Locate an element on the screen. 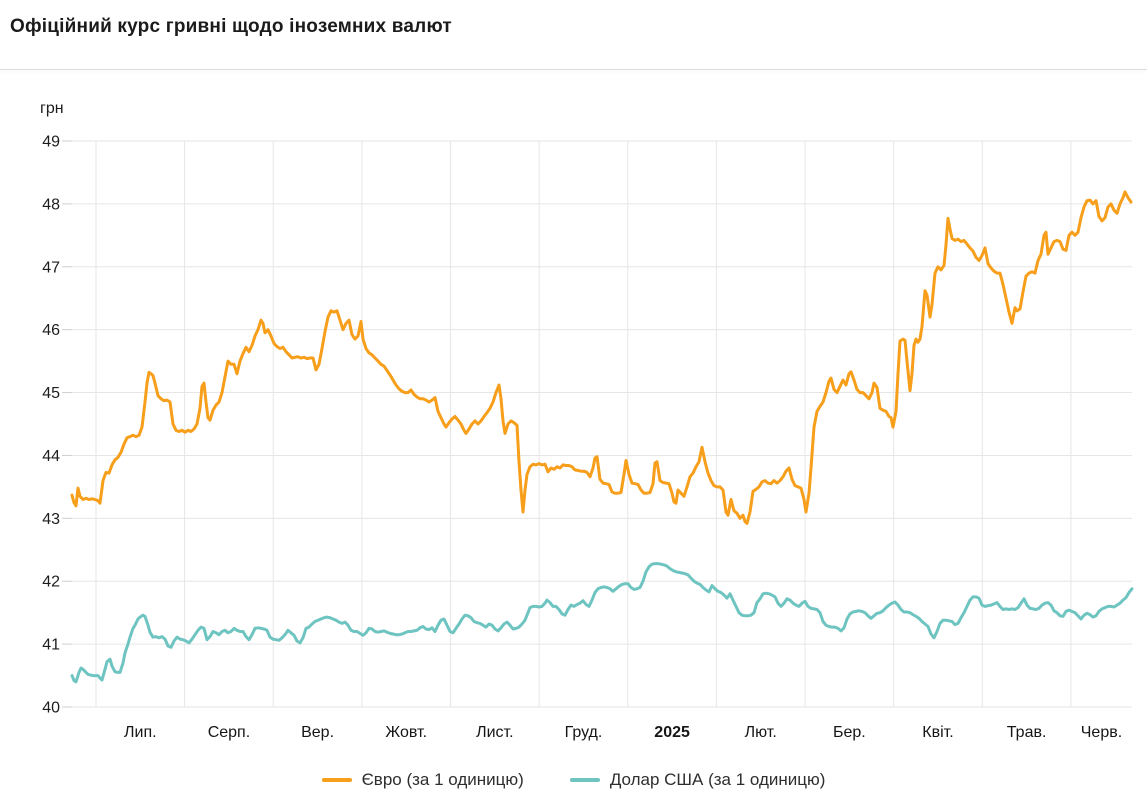 The height and width of the screenshot is (805, 1147). x-tick-label: Черв. is located at coordinates (1101, 732).